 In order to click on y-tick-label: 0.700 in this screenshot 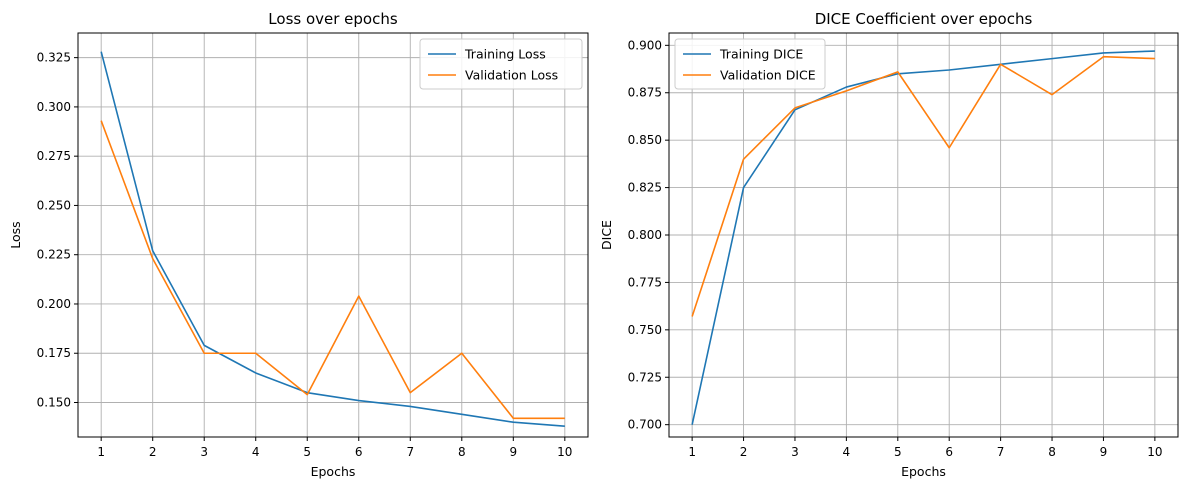, I will do `click(645, 425)`.